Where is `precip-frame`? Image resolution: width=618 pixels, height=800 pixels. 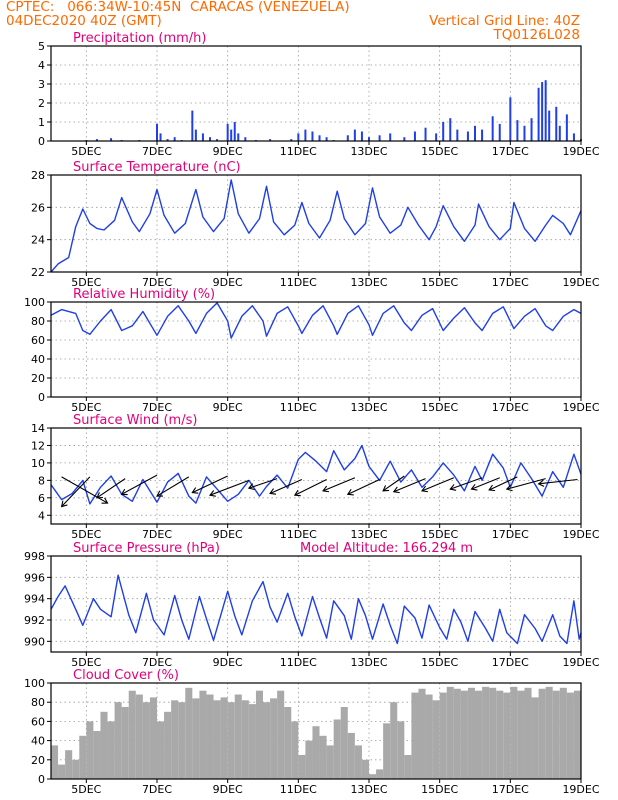
precip-frame is located at coordinates (316, 93).